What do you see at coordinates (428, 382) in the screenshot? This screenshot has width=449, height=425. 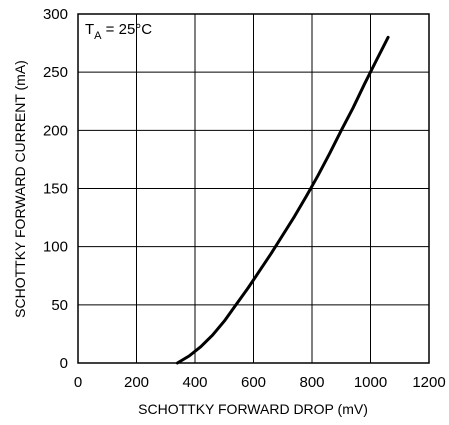 I see `x-tick-label: 1200` at bounding box center [428, 382].